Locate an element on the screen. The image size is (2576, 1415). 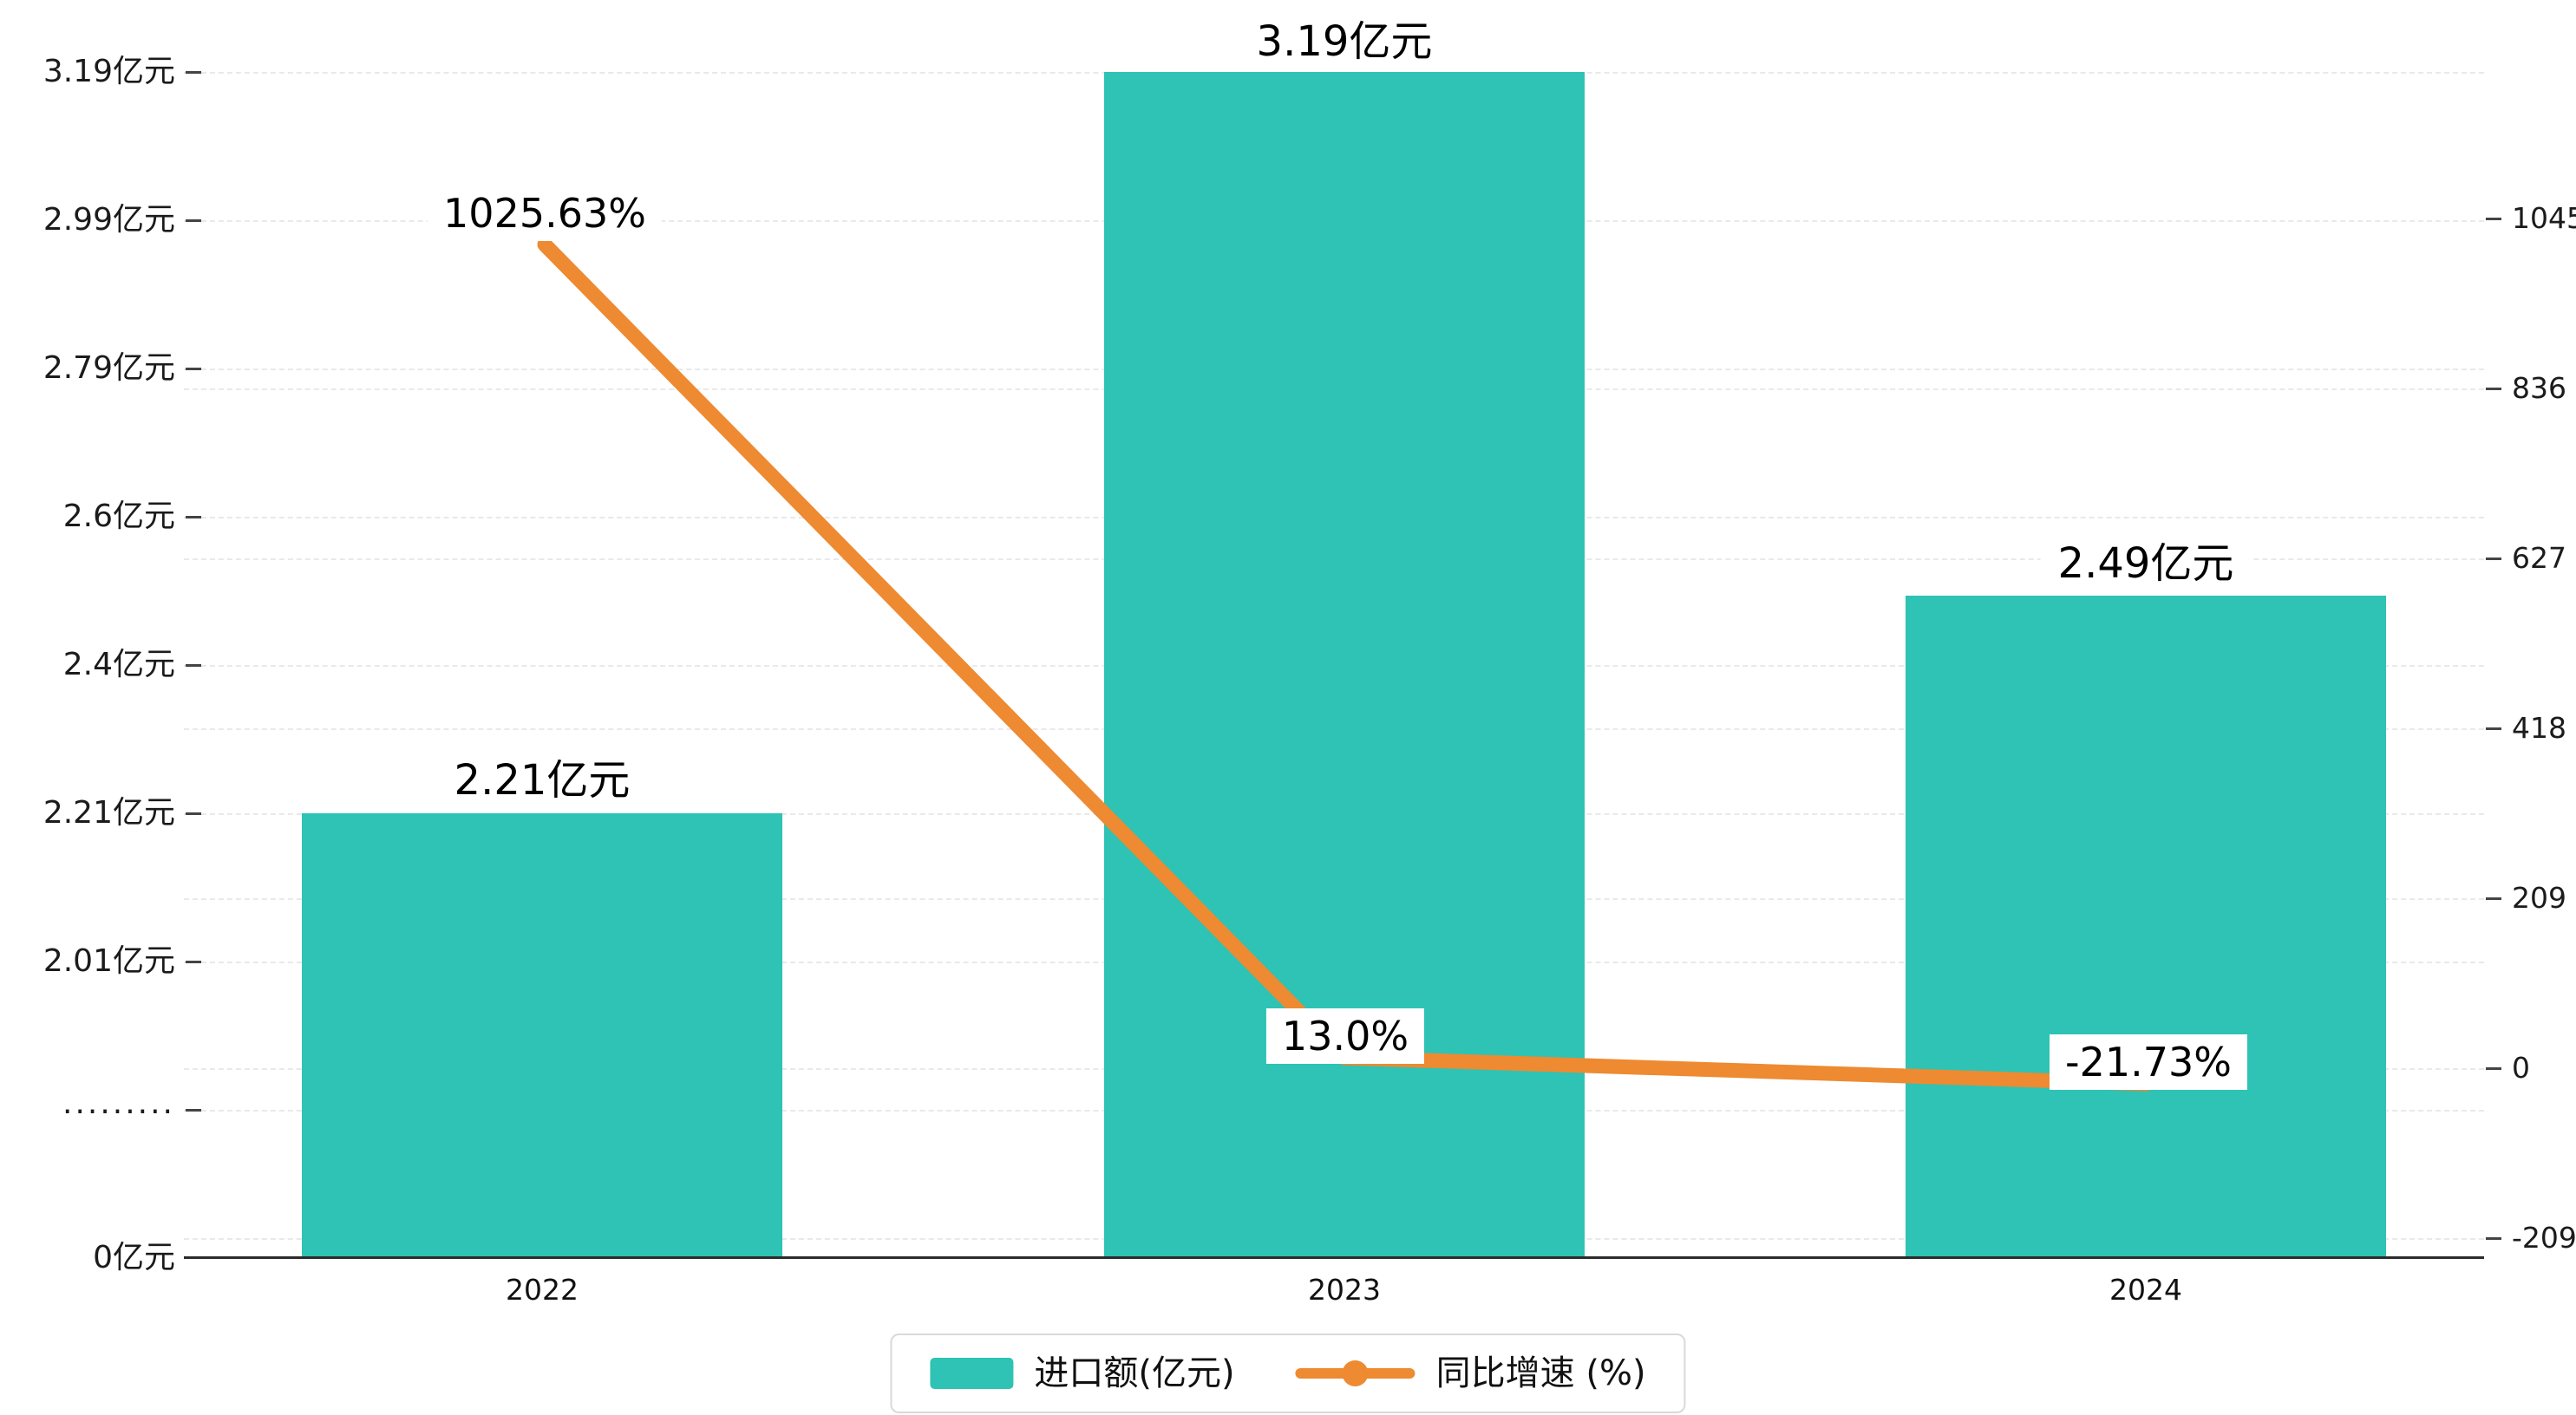
legend-label-growth: 同比增速 (%) is located at coordinates (1540, 1373).